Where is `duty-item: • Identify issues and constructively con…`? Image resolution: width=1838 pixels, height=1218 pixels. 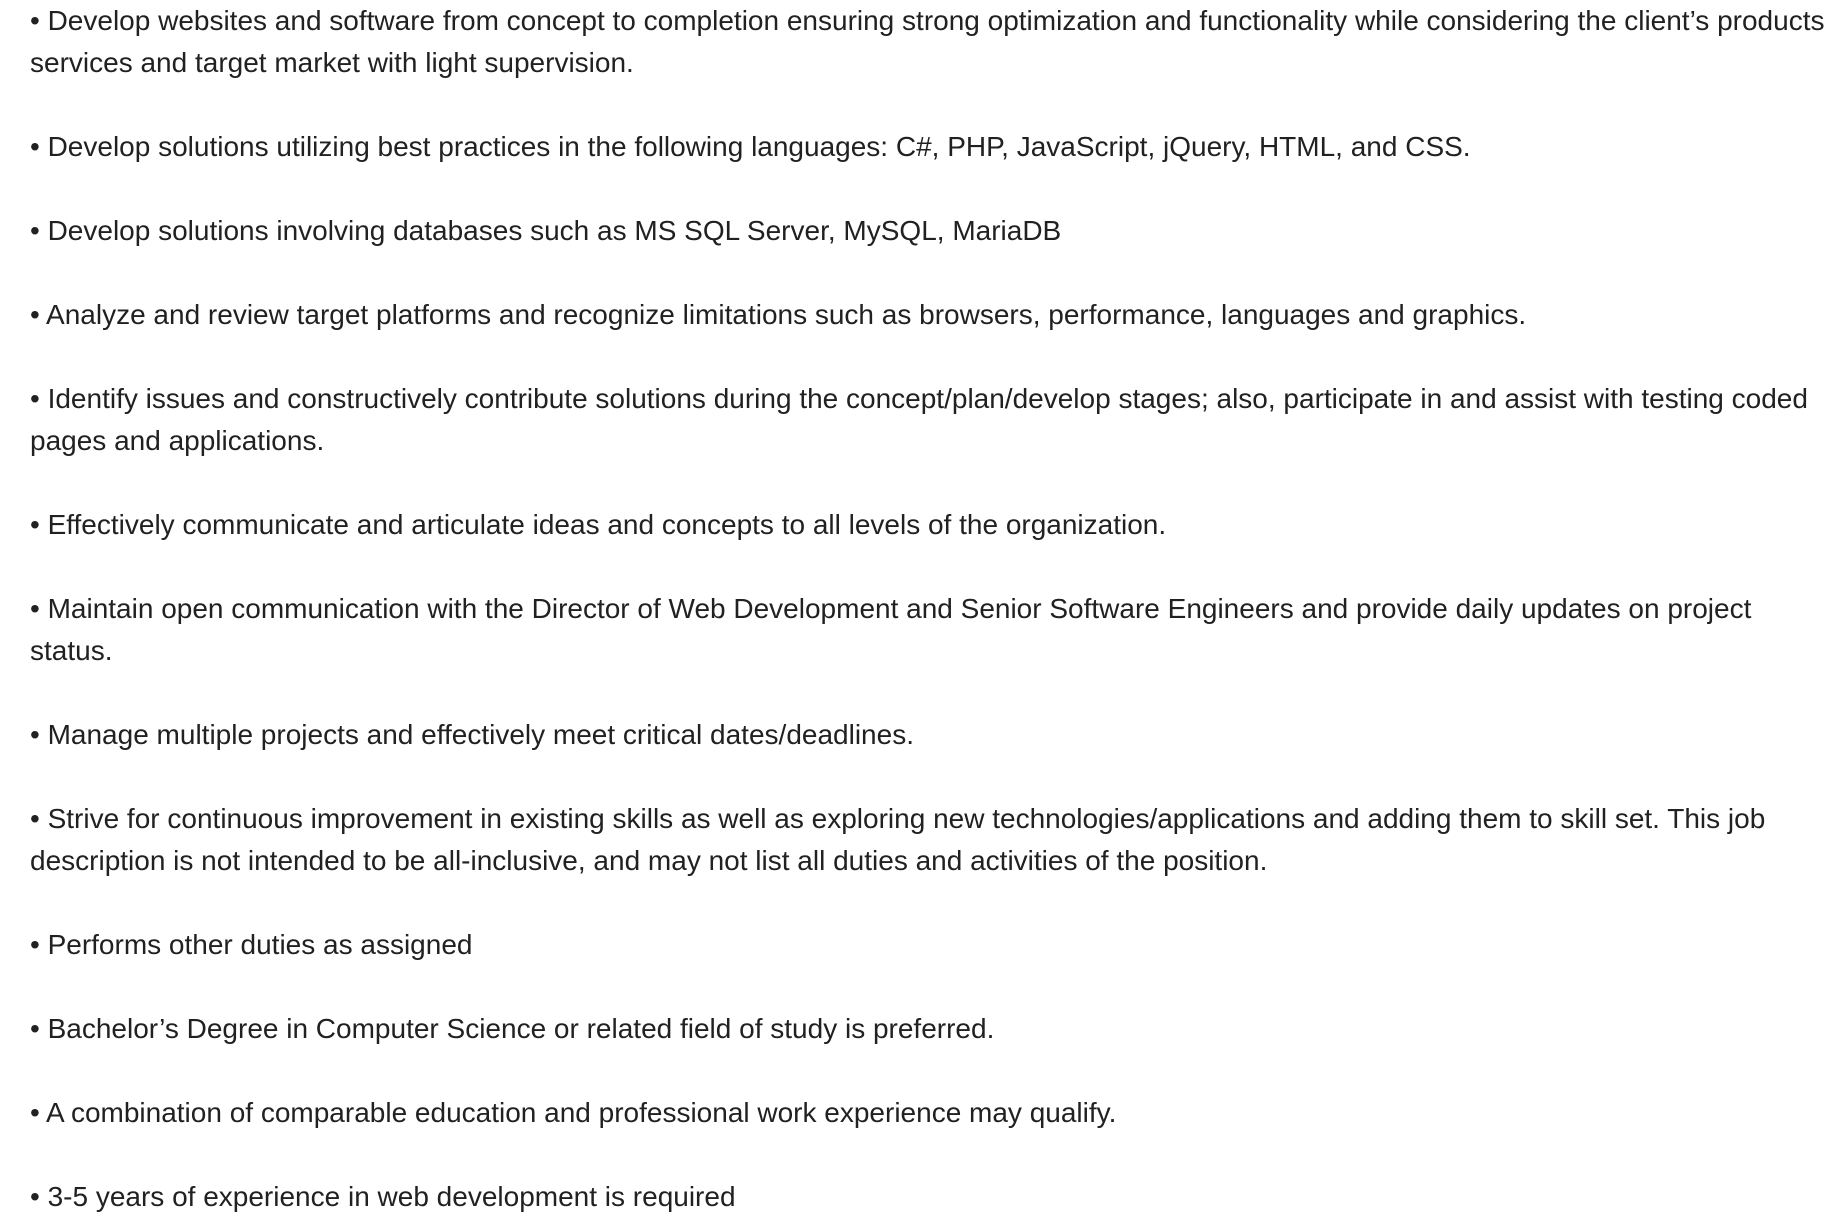 duty-item: • Identify issues and constructively con… is located at coordinates (919, 419).